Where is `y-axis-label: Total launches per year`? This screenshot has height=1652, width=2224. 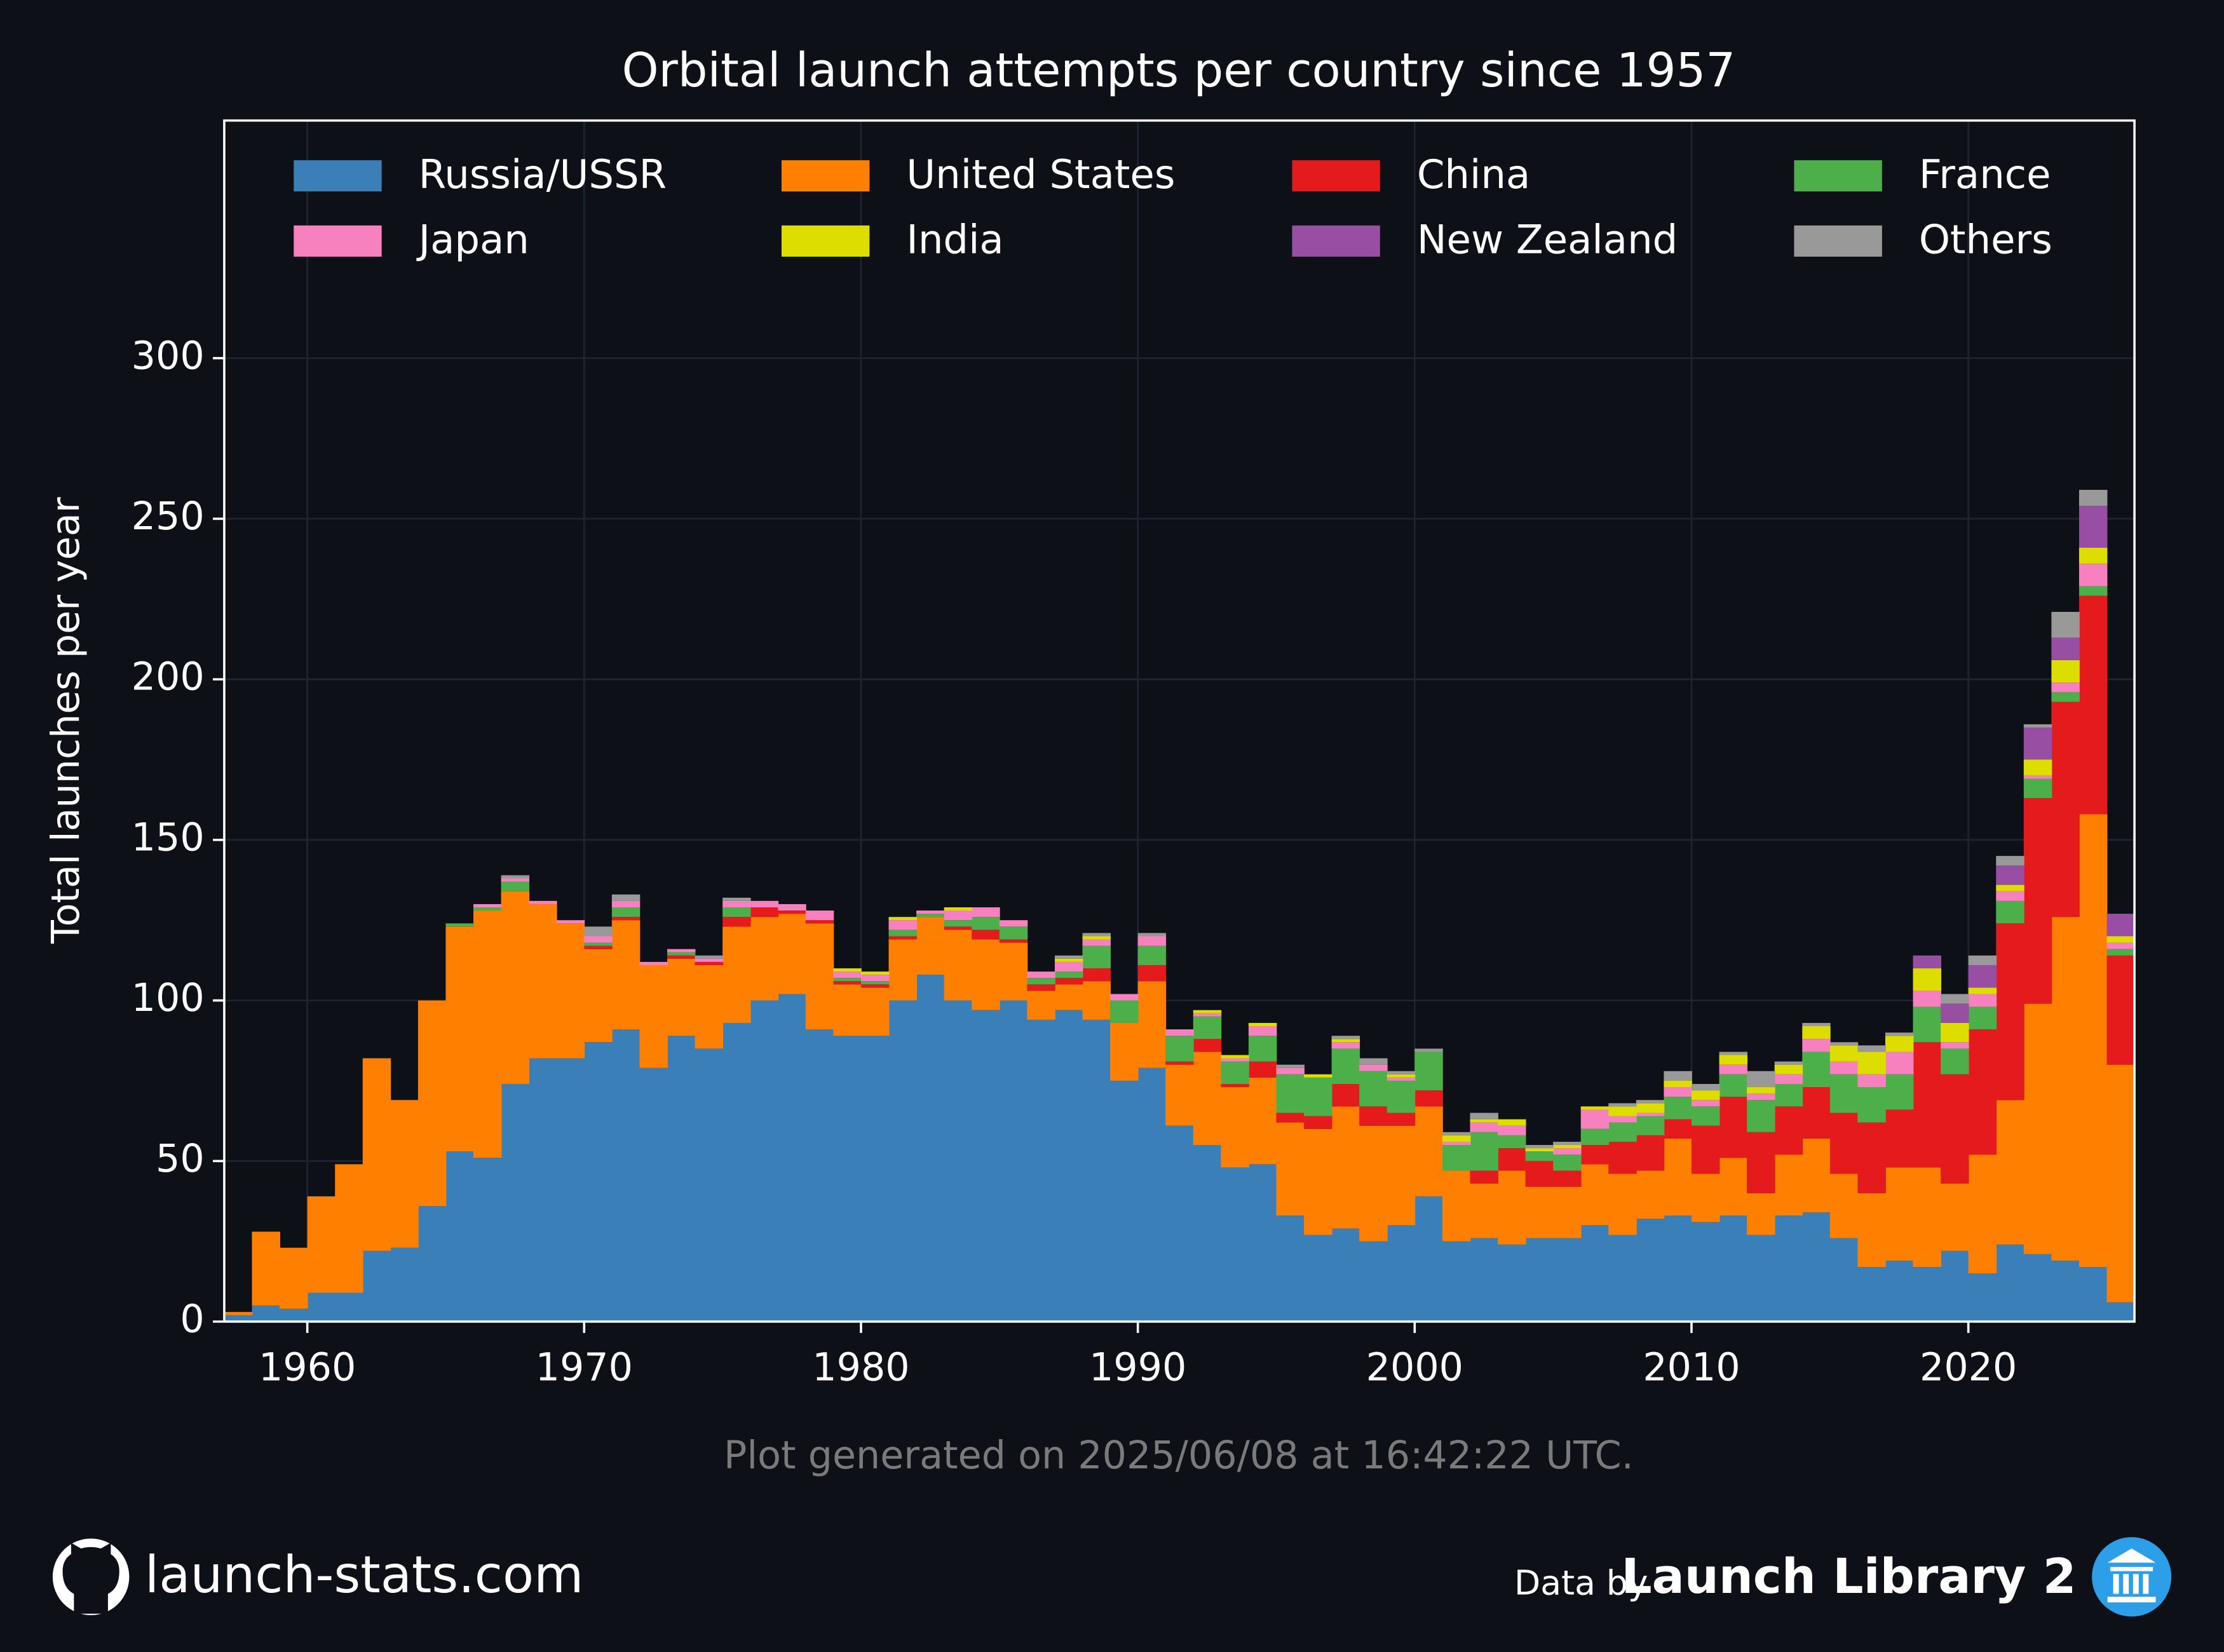 y-axis-label: Total launches per year is located at coordinates (66, 721).